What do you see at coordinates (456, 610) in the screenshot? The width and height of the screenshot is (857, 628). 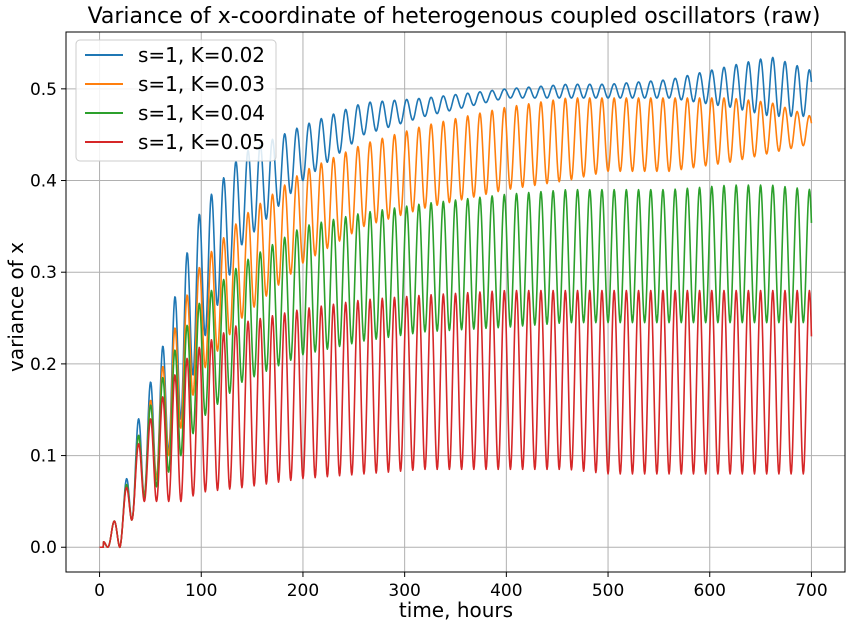 I see `x-axis-label: time, hours` at bounding box center [456, 610].